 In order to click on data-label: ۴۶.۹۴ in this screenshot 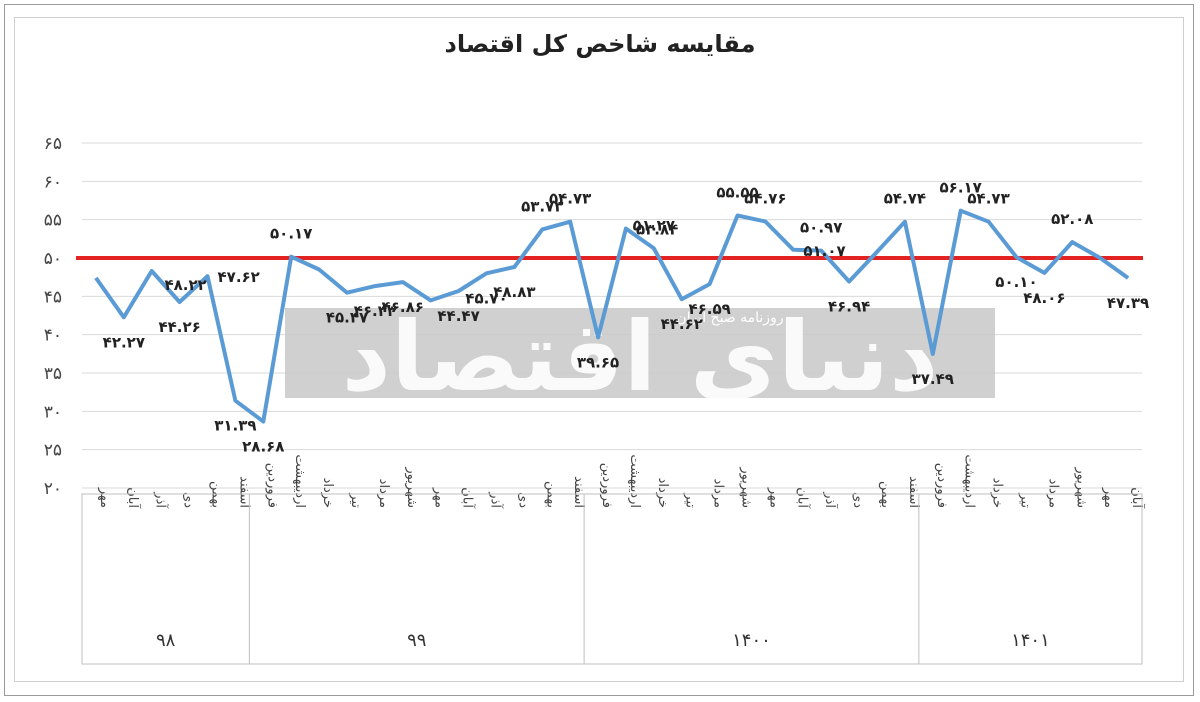, I will do `click(849, 306)`.